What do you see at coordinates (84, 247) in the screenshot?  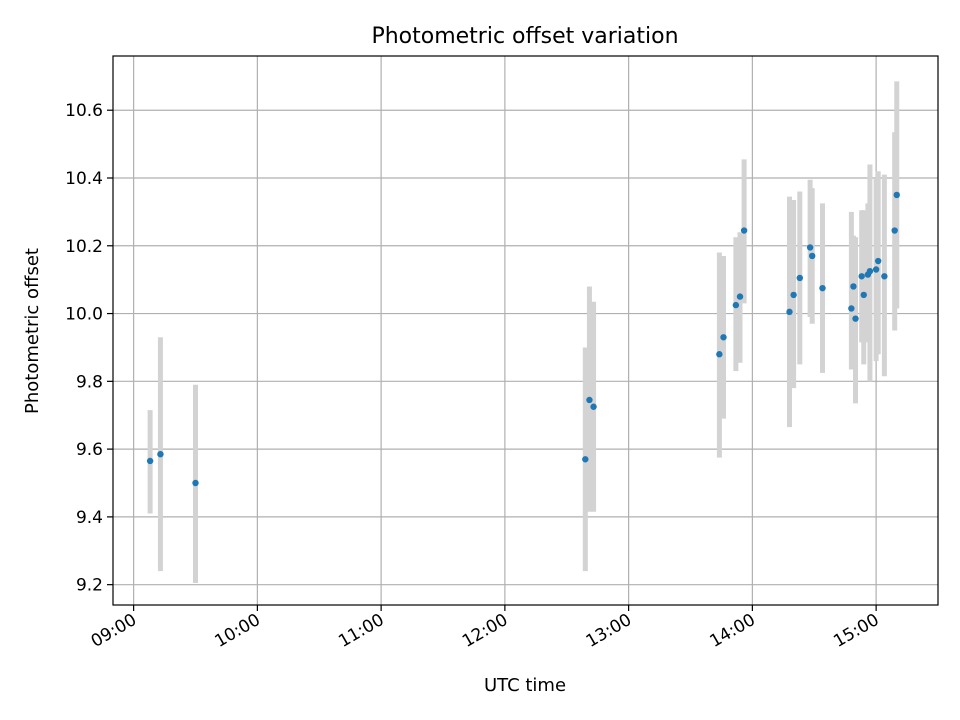 I see `y-tick-label: 10.2` at bounding box center [84, 247].